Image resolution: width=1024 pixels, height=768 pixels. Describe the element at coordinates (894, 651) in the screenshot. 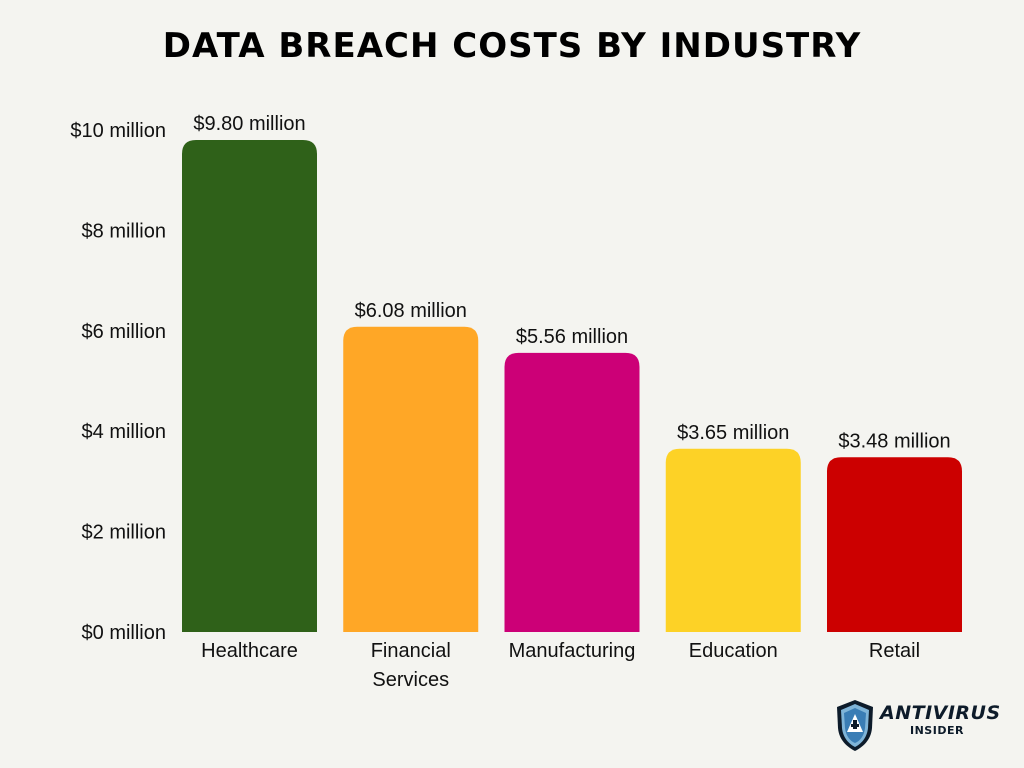

I see `x-tick-label: Retail` at that location.